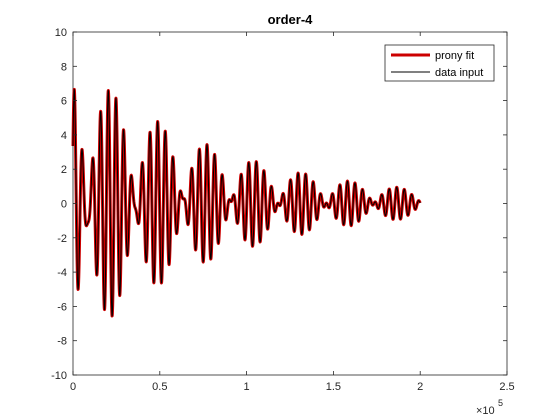 This screenshot has height=420, width=560. What do you see at coordinates (62, 342) in the screenshot?
I see `y-tick-label: -8` at bounding box center [62, 342].